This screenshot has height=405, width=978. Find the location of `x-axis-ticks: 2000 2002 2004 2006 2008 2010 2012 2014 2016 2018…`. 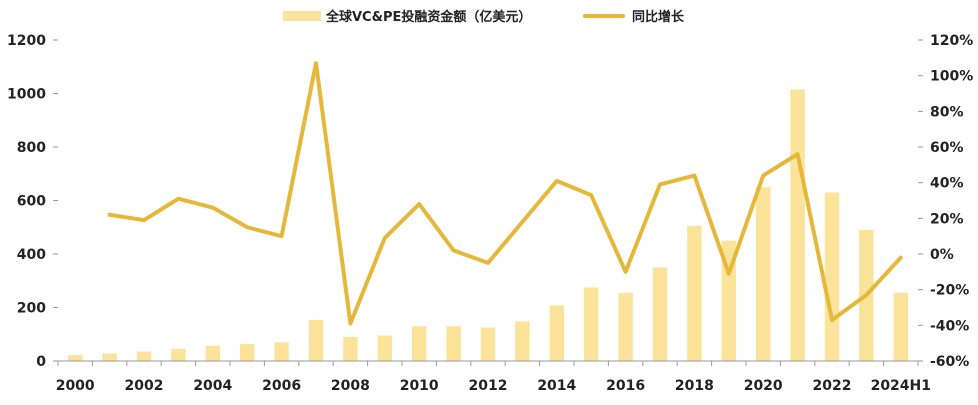

x-axis-ticks: 2000 2002 2004 2006 2008 2010 2012 2014 2016 2018… is located at coordinates (493, 377).